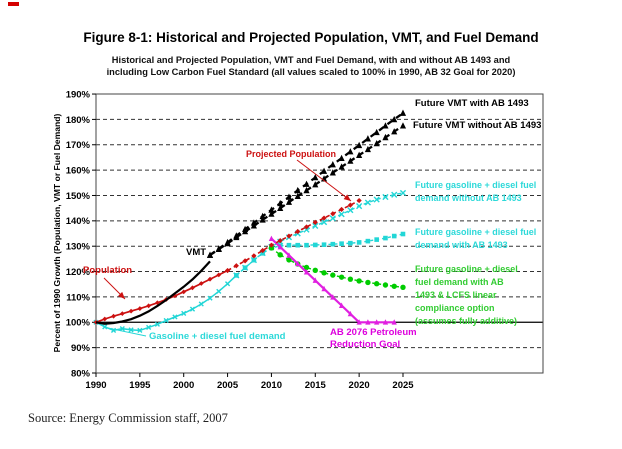 The height and width of the screenshot is (449, 622). What do you see at coordinates (78, 94) in the screenshot?
I see `svg-text: 190%` at bounding box center [78, 94].